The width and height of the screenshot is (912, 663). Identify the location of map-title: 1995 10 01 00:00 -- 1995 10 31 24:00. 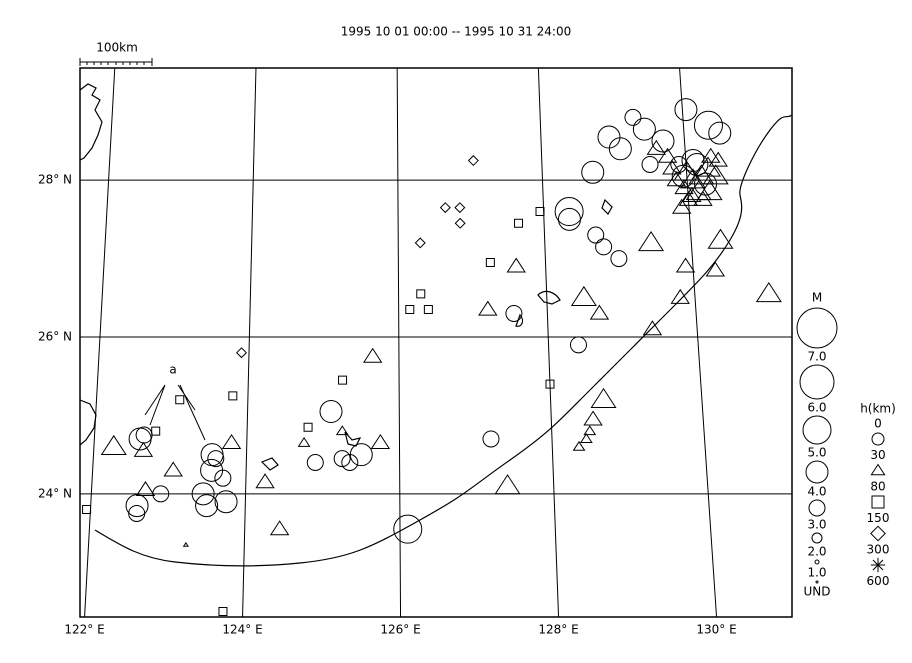
(456, 32).